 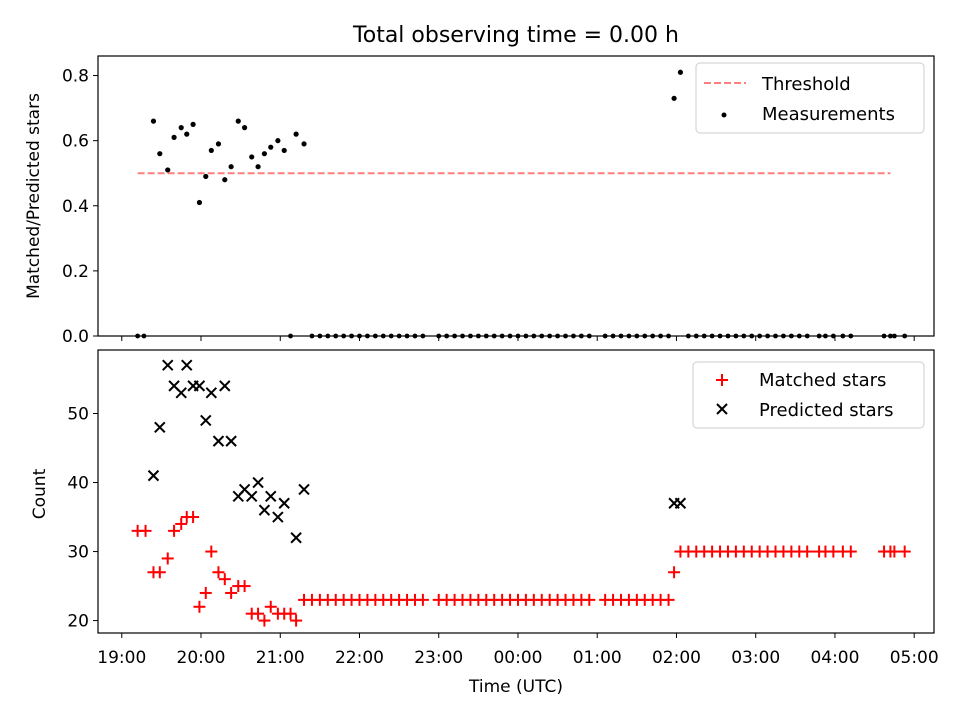 What do you see at coordinates (834, 658) in the screenshot?
I see `x-tick-label: 04:00` at bounding box center [834, 658].